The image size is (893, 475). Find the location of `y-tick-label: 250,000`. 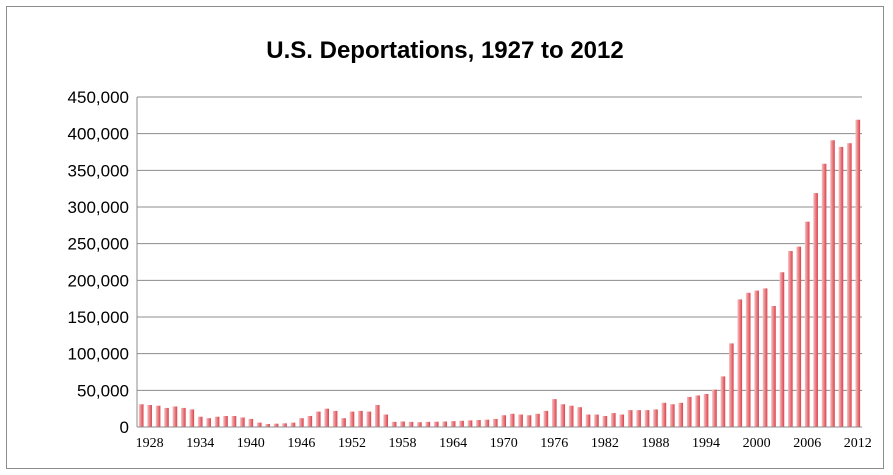

y-tick-label: 250,000 is located at coordinates (98, 244).